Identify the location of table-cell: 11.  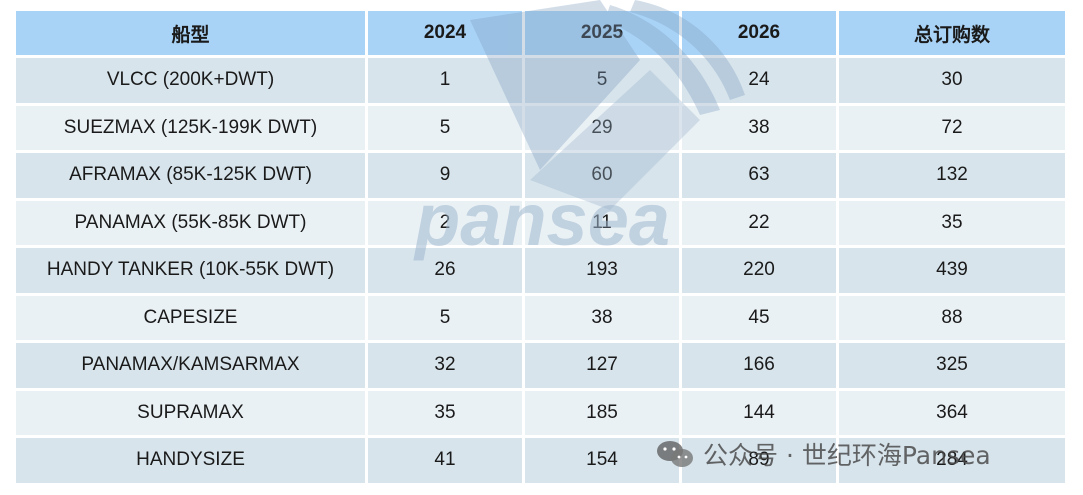
(602, 222).